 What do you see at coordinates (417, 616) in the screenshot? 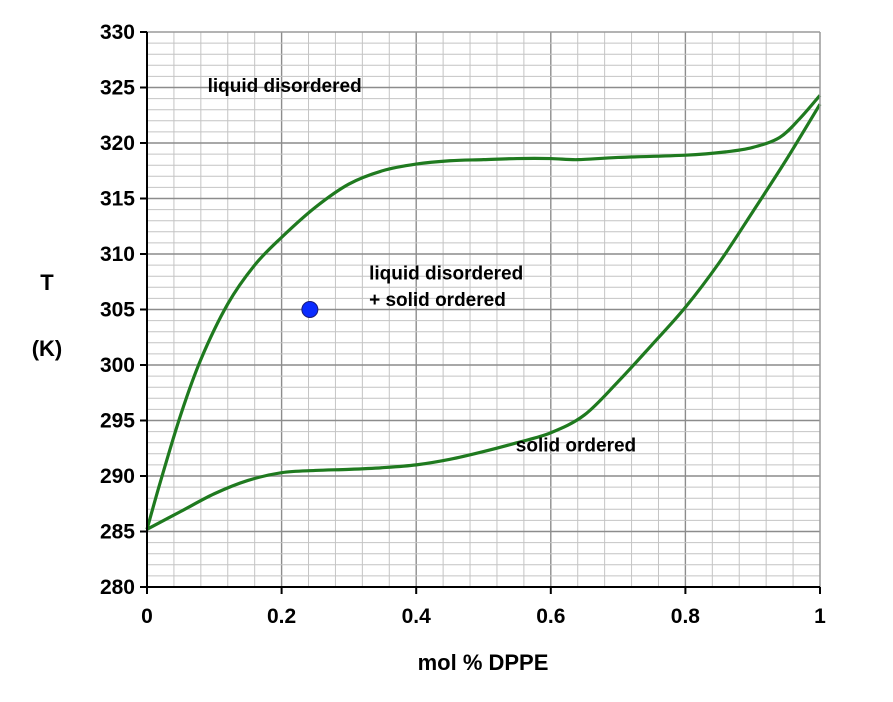
I see `x-tick-label: 0.4` at bounding box center [417, 616].